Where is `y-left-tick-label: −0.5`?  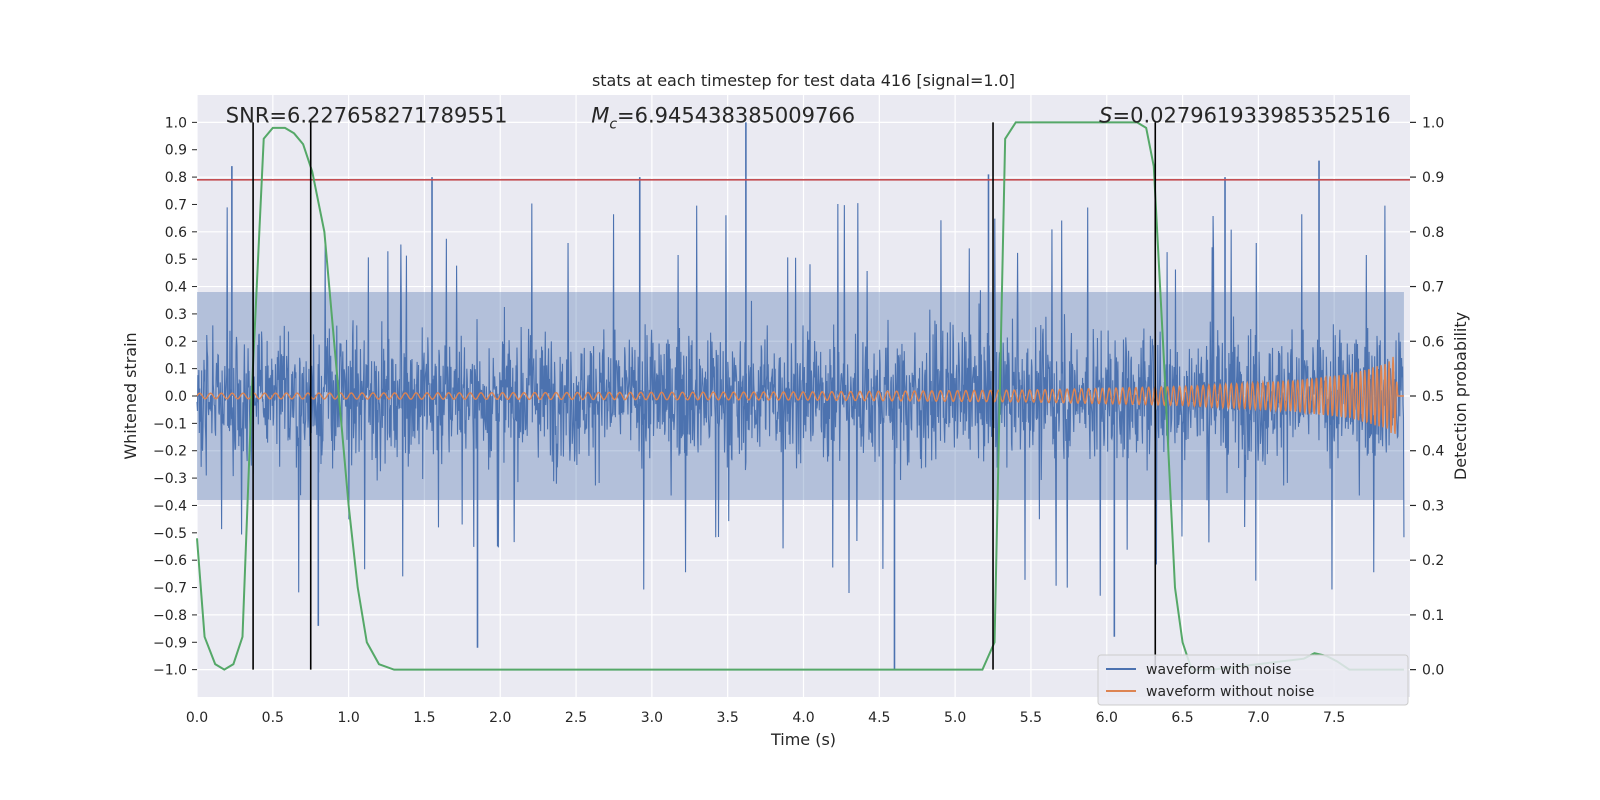 y-left-tick-label: −0.5 is located at coordinates (170, 534).